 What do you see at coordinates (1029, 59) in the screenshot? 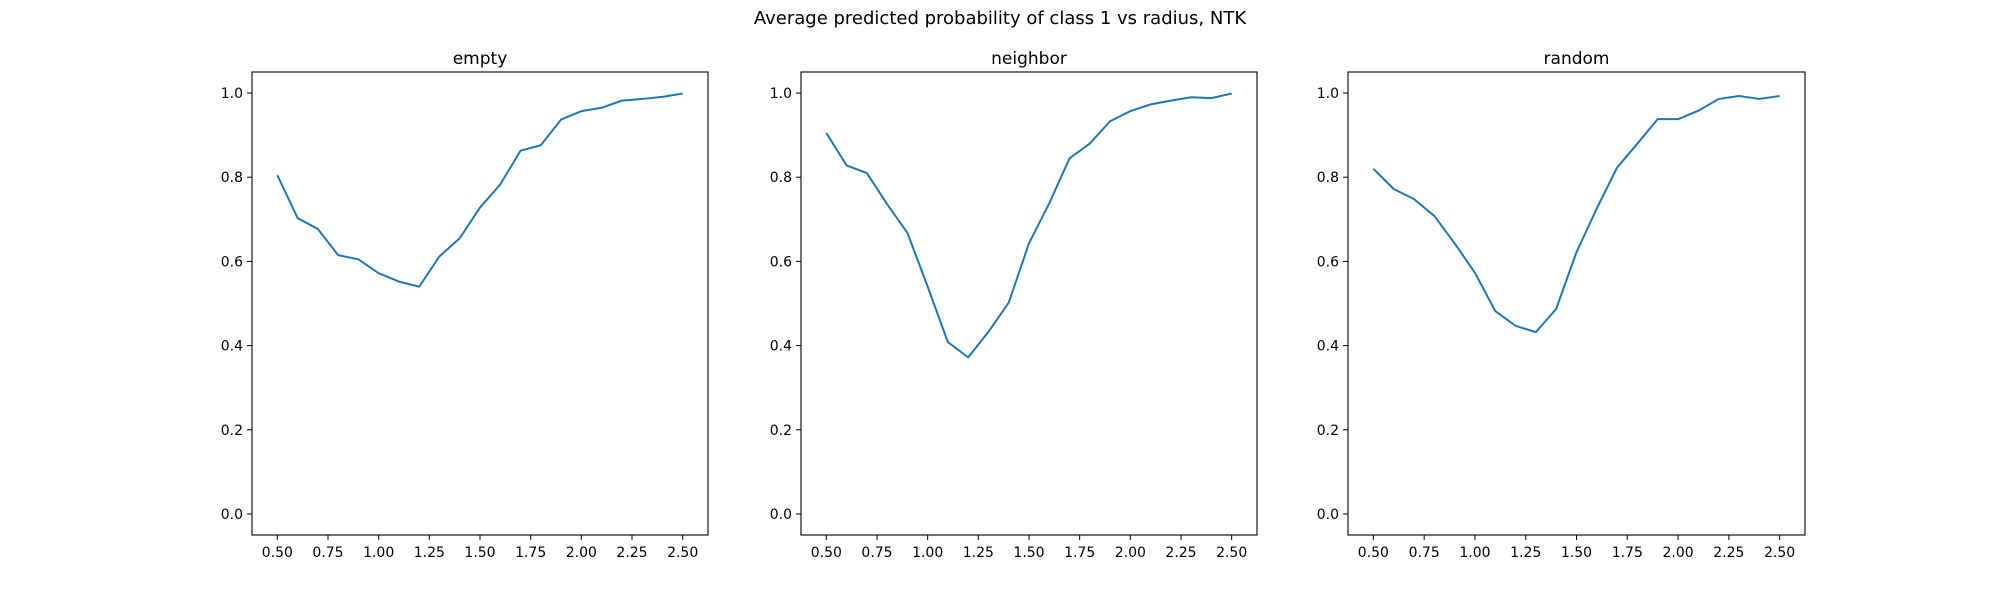
I see `subplot-title: neighbor` at bounding box center [1029, 59].